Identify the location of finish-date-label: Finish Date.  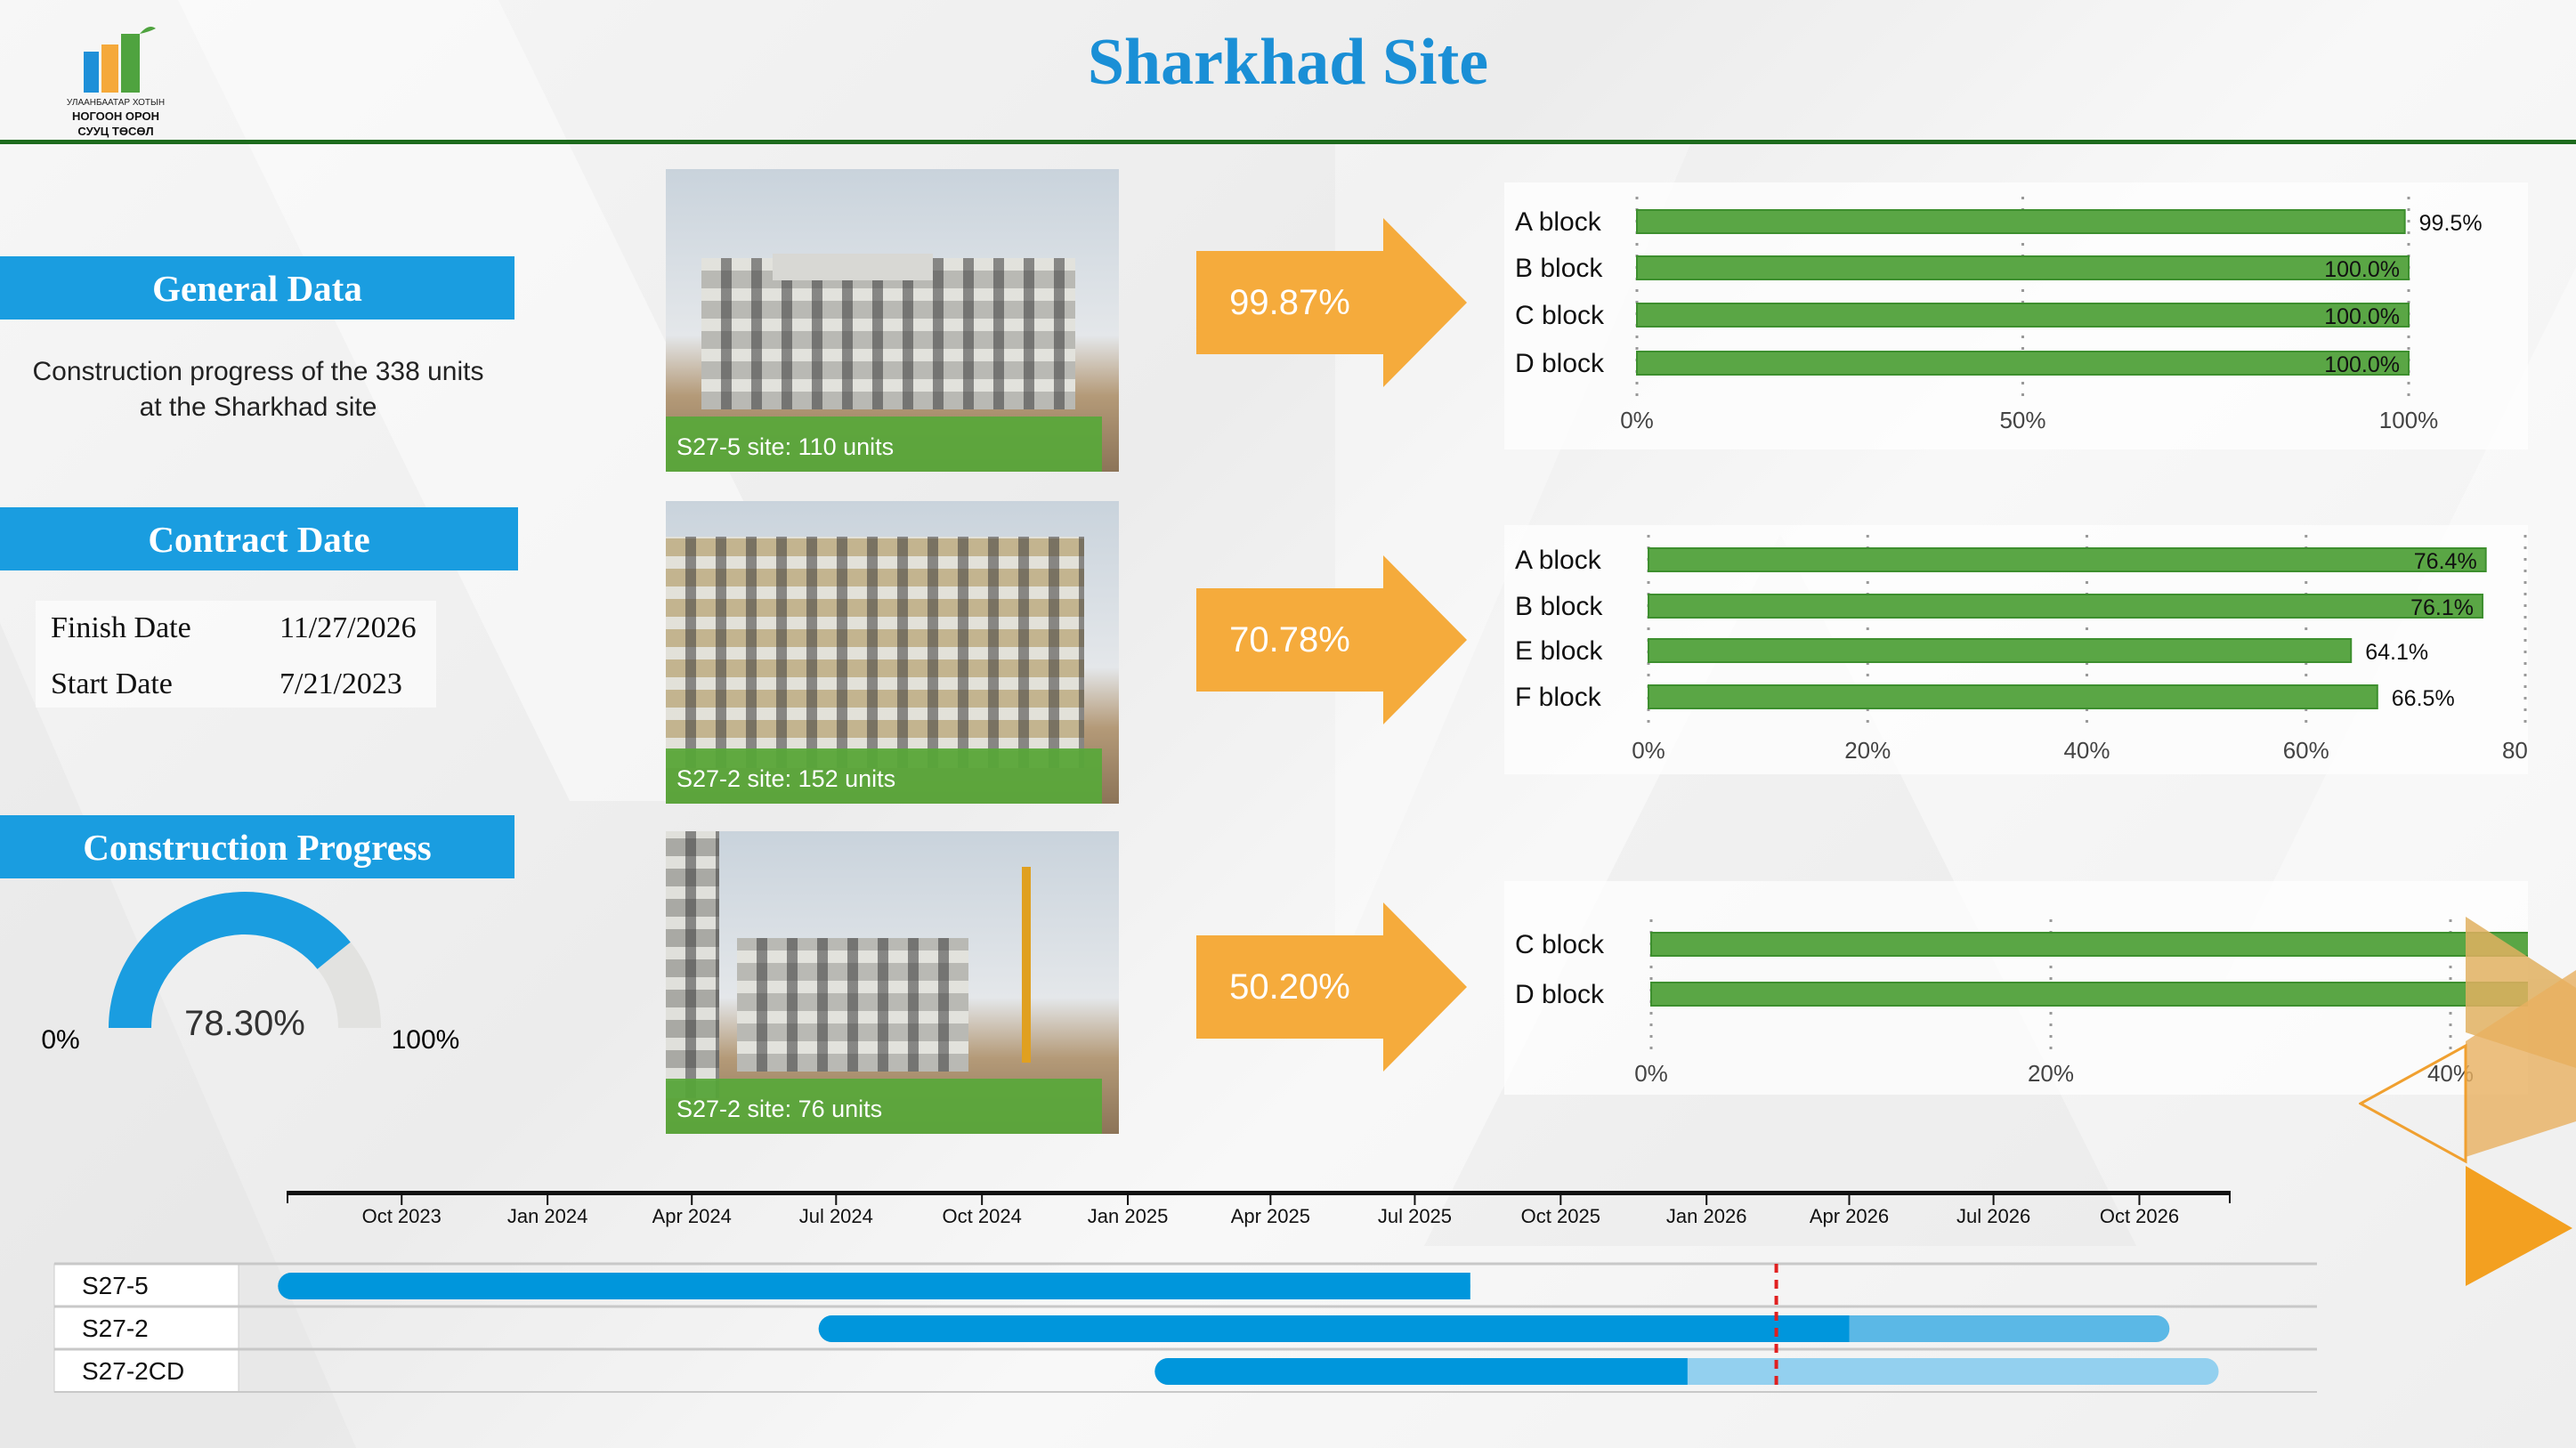
(121, 627).